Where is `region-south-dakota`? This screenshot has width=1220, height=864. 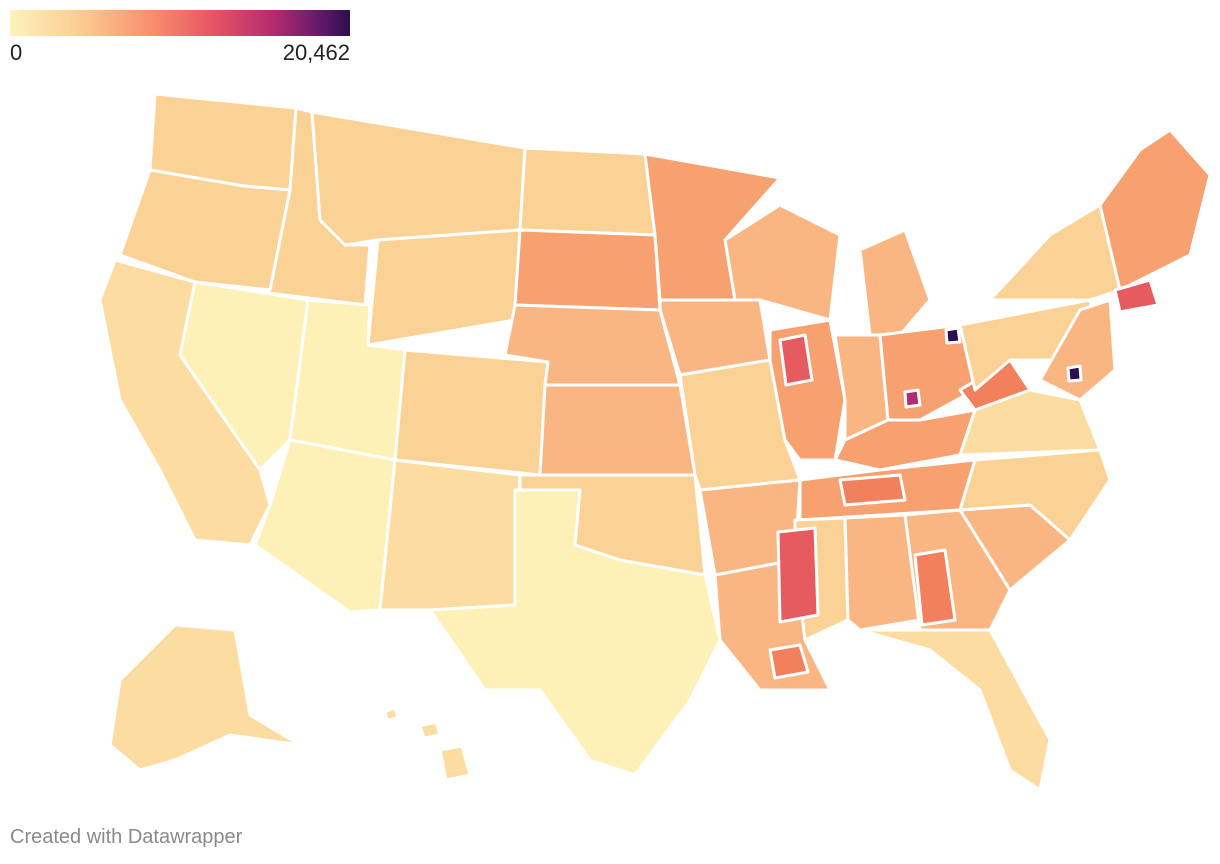 region-south-dakota is located at coordinates (587, 270).